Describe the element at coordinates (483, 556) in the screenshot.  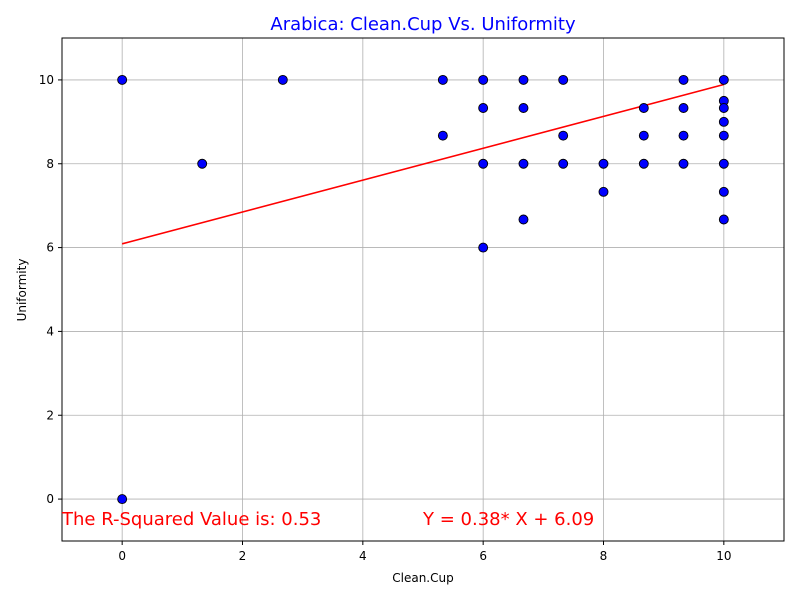
I see `x-tick-label: 6` at that location.